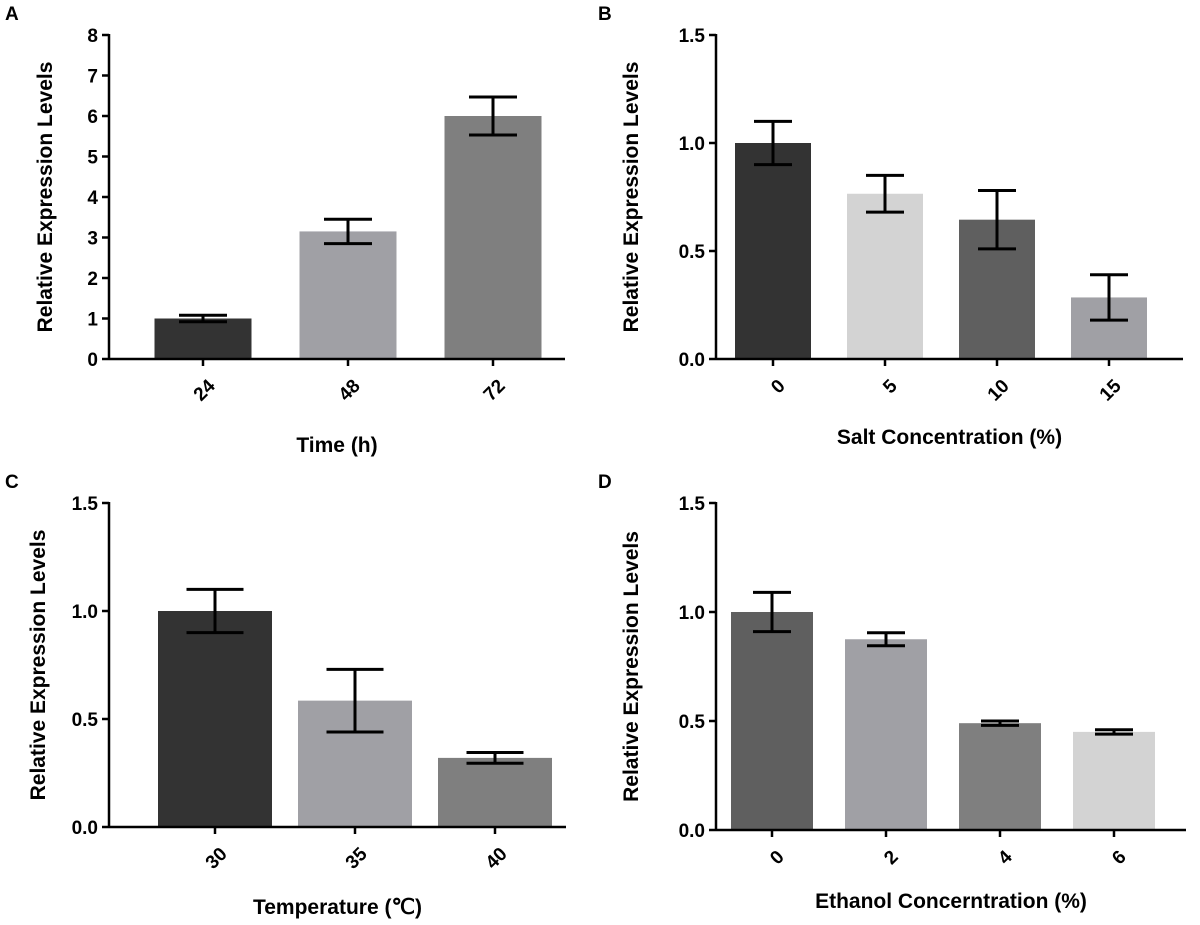  What do you see at coordinates (38, 665) in the screenshot?
I see `panel-c-y-axis-title: Relative Expression Levels` at bounding box center [38, 665].